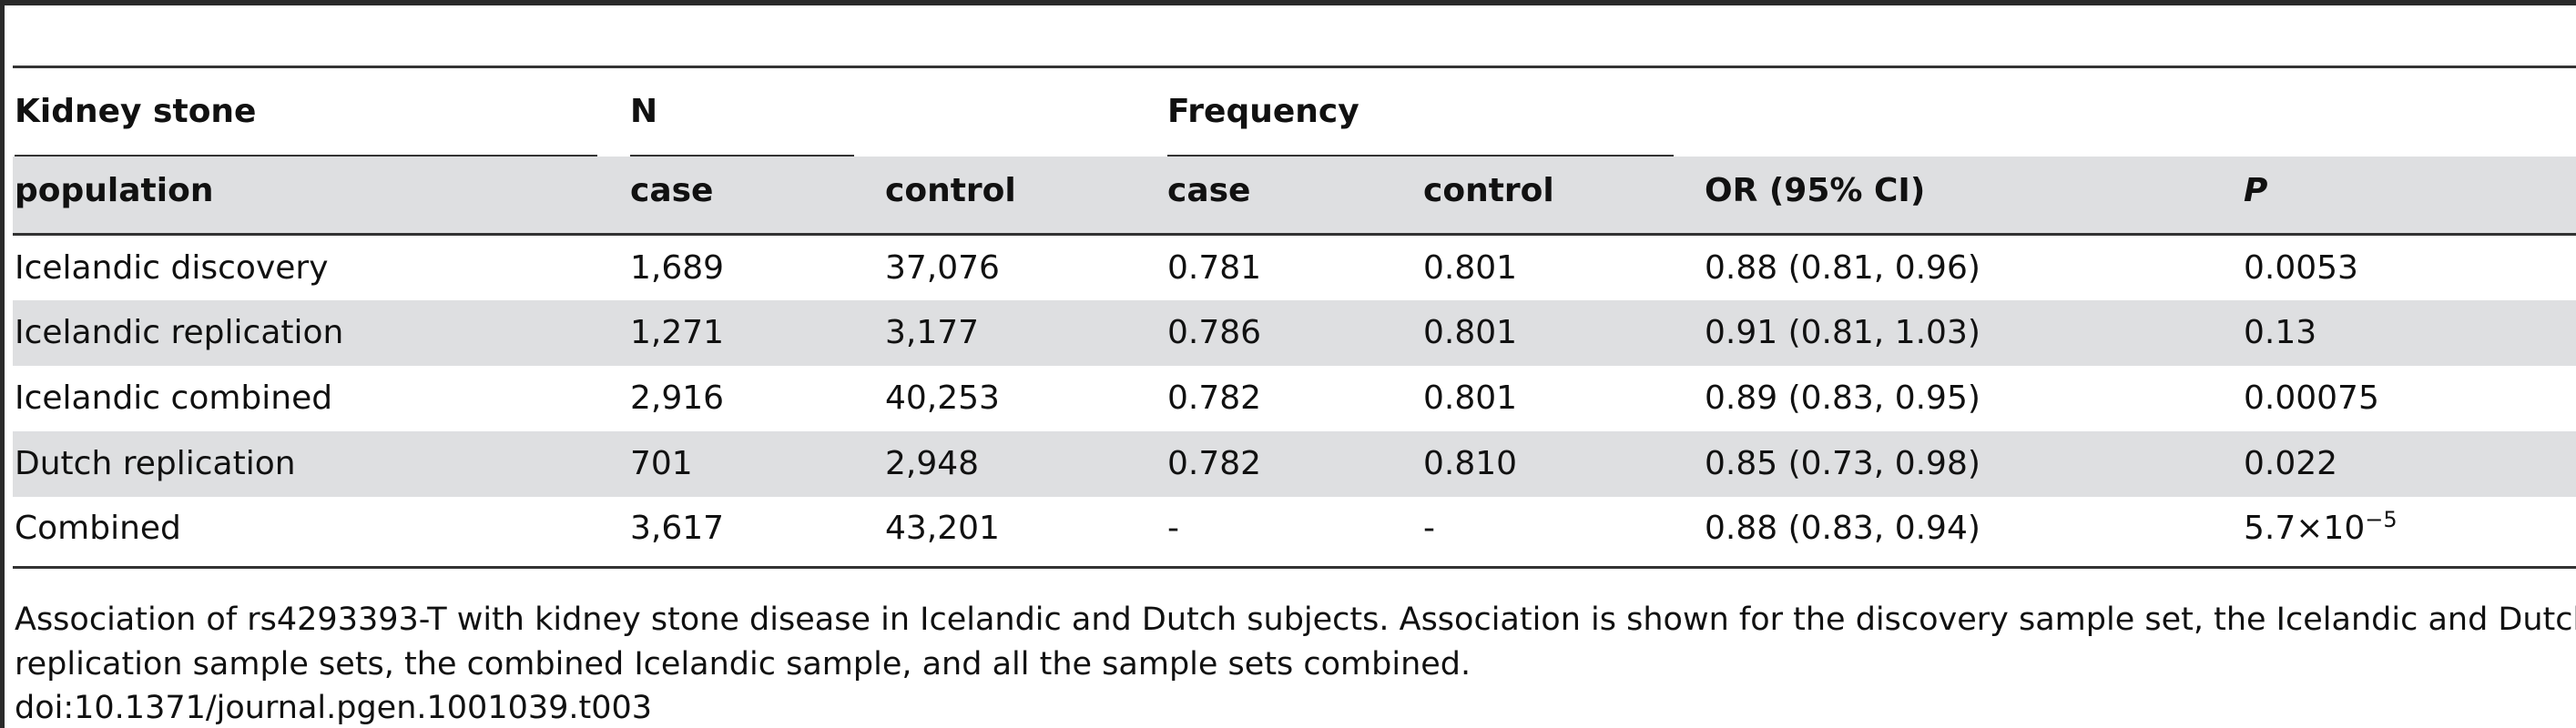 Image resolution: width=2576 pixels, height=728 pixels. Describe the element at coordinates (1215, 333) in the screenshot. I see `cell-freq-case: 0.786` at that location.